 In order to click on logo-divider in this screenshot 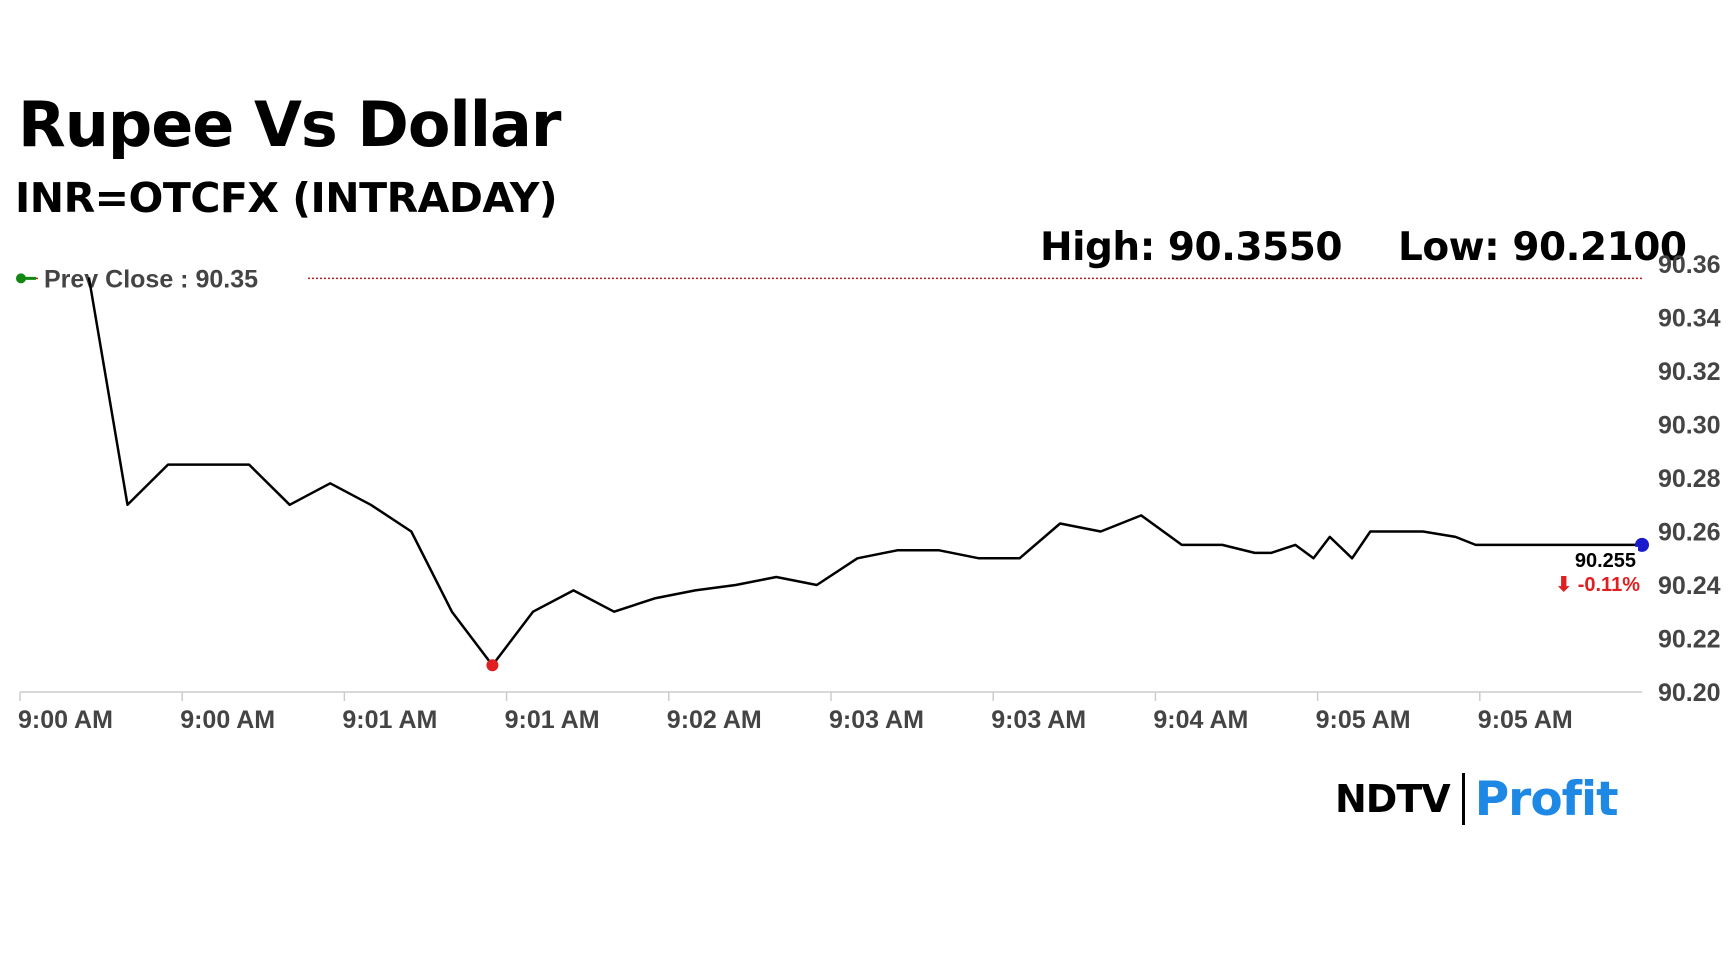, I will do `click(1463, 799)`.